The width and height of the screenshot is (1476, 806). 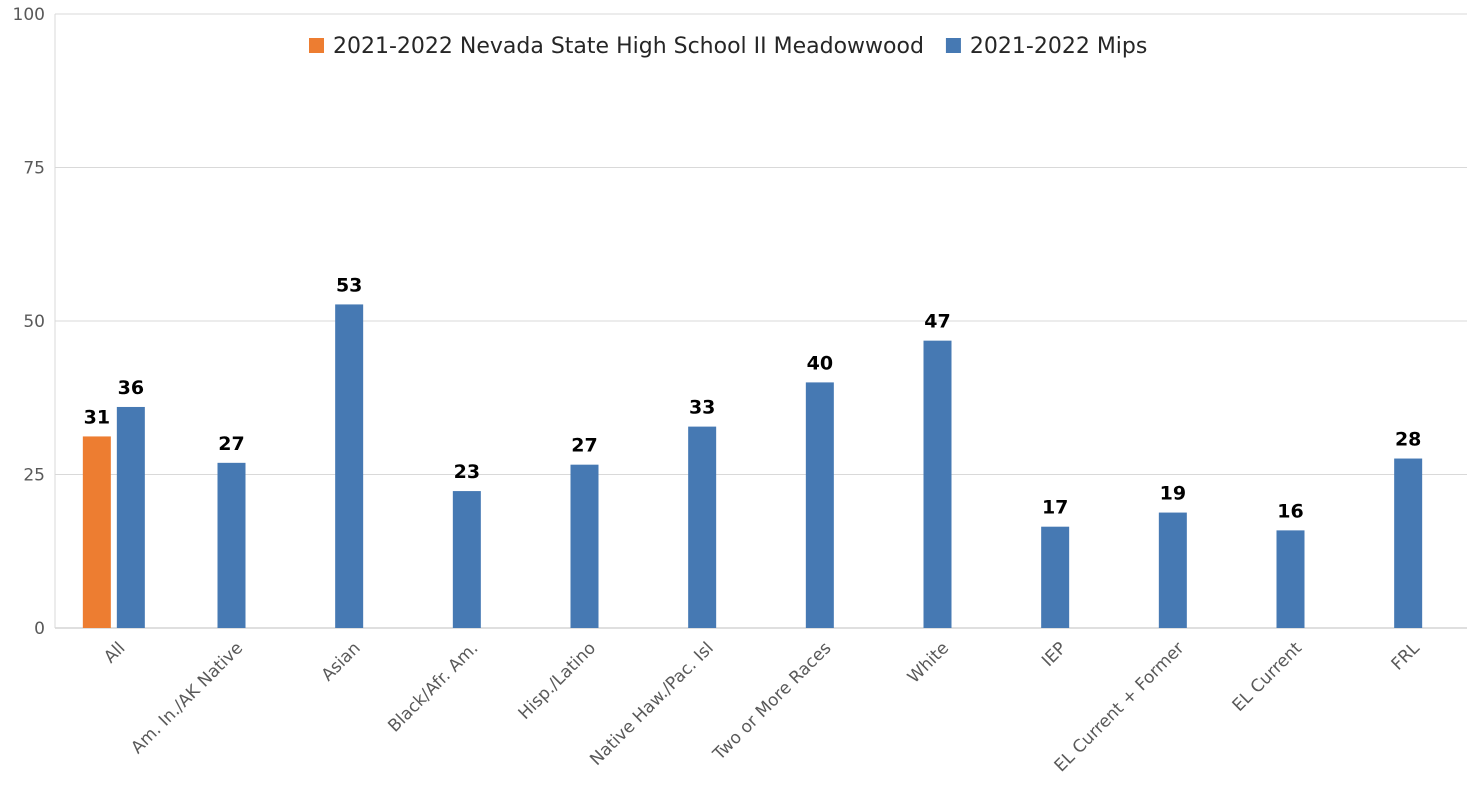 I want to click on data-label: 16, so click(x=1290, y=511).